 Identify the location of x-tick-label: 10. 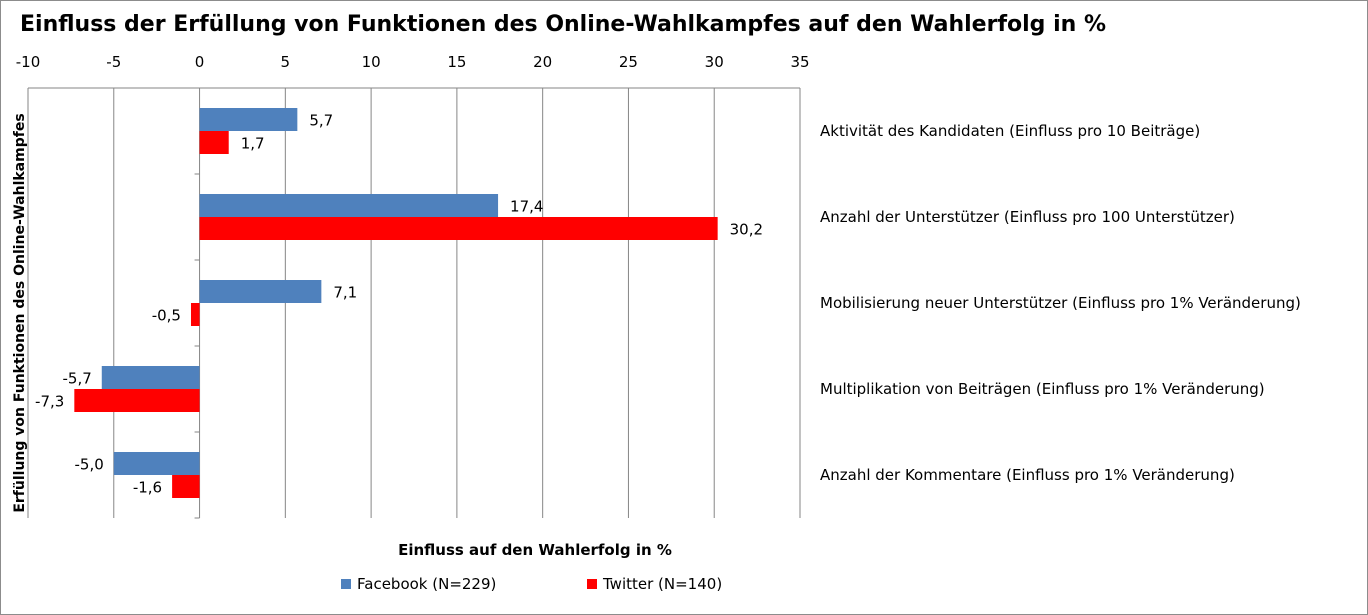
(371, 62).